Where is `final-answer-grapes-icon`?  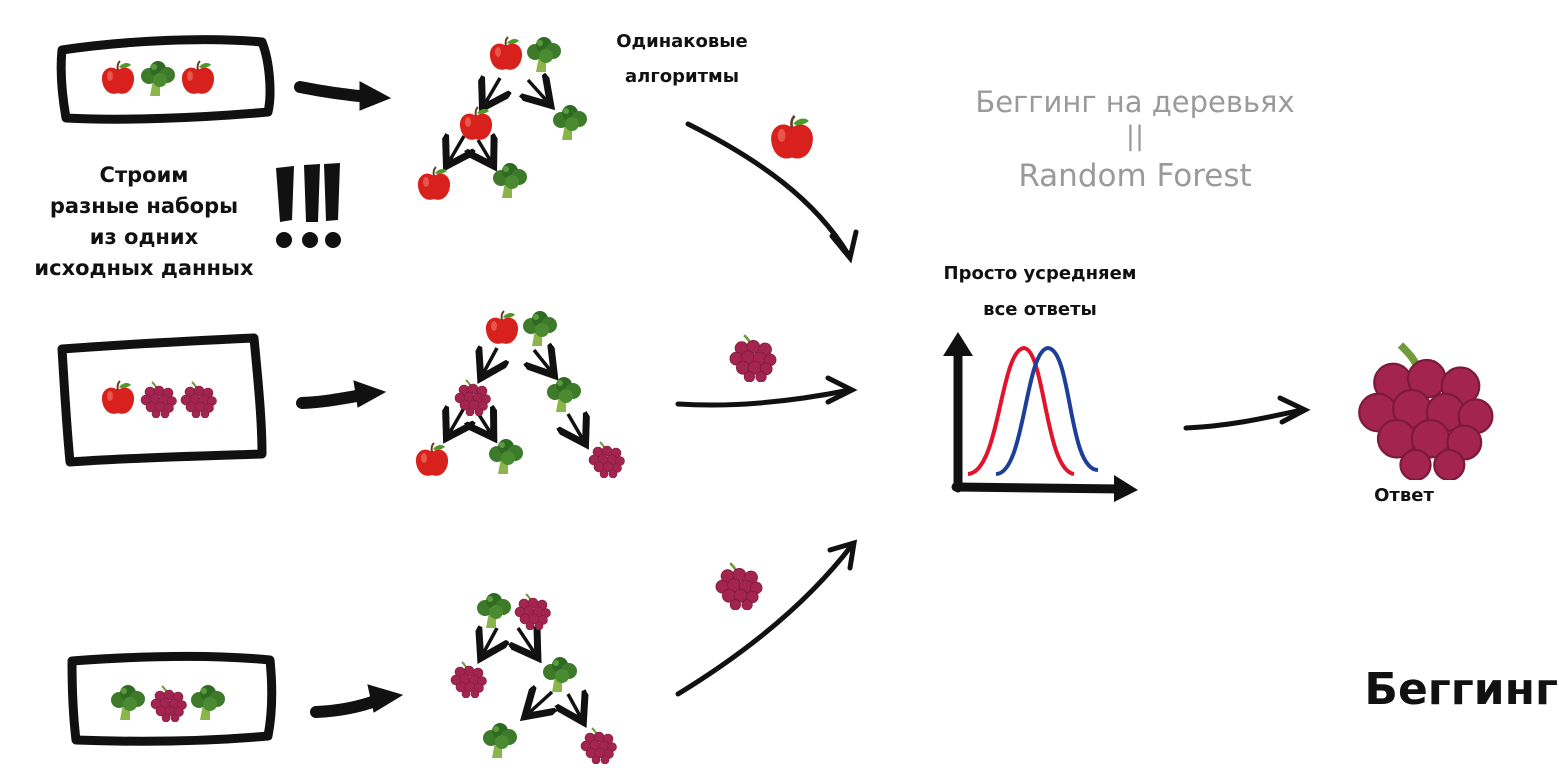
final-answer-grapes-icon is located at coordinates (1425, 412).